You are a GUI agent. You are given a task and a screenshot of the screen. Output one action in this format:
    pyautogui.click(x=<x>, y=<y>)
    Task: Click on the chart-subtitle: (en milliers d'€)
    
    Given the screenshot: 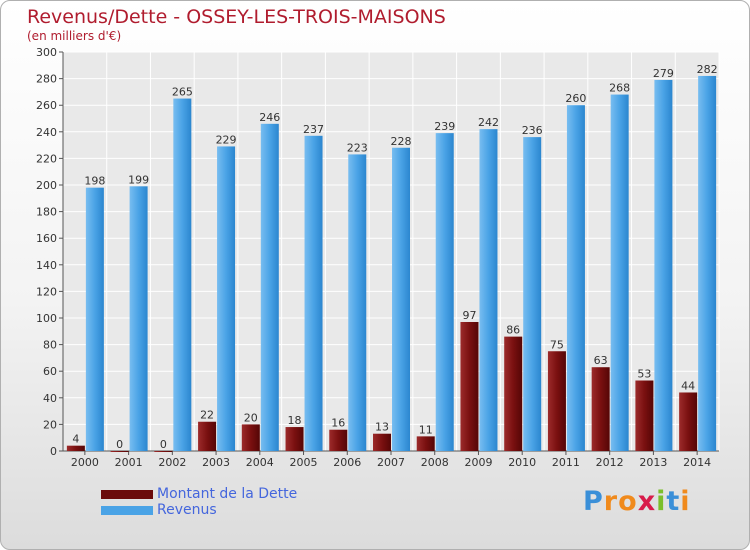 What is the action you would take?
    pyautogui.click(x=74, y=36)
    